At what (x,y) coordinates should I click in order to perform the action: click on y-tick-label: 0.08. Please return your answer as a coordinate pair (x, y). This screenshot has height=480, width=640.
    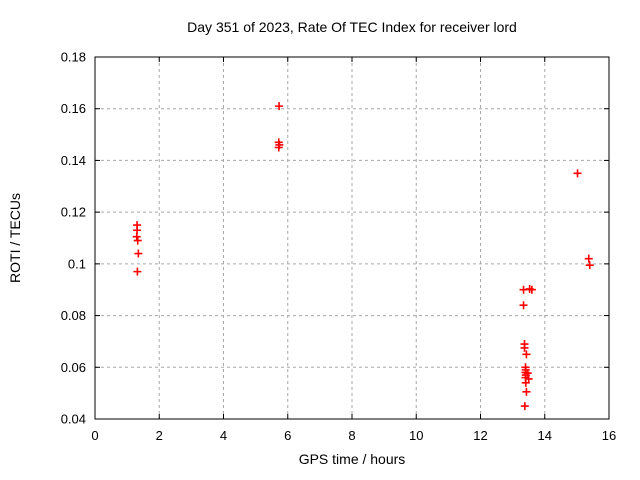
    Looking at the image, I should click on (73, 315).